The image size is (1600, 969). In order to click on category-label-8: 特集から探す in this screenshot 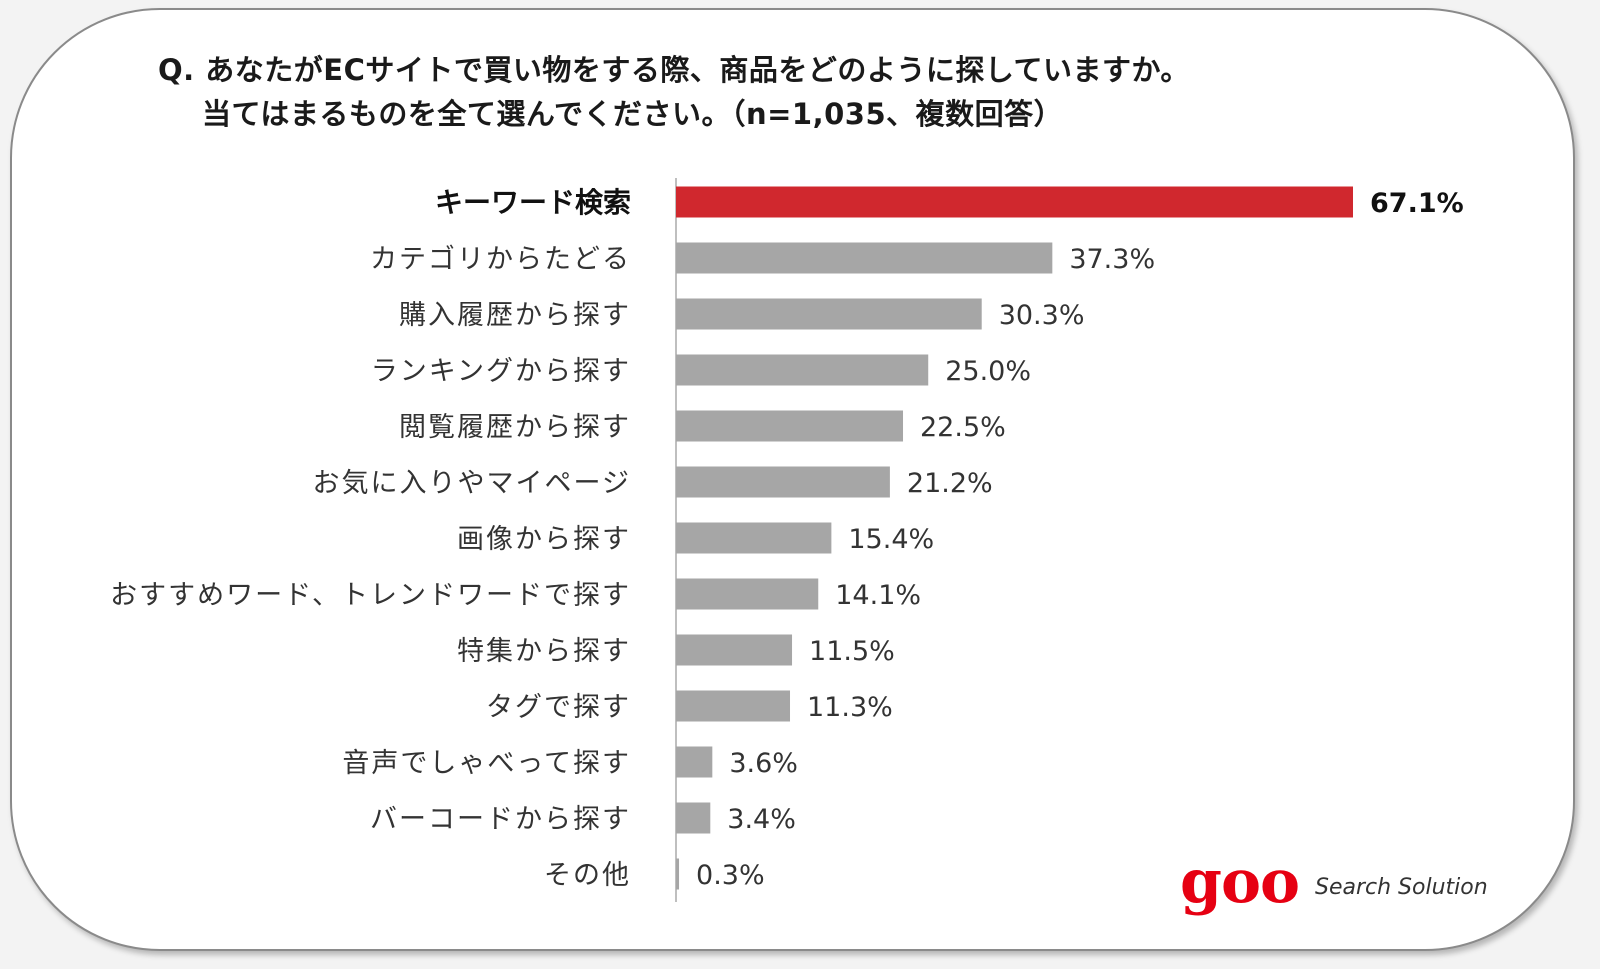, I will do `click(544, 651)`.